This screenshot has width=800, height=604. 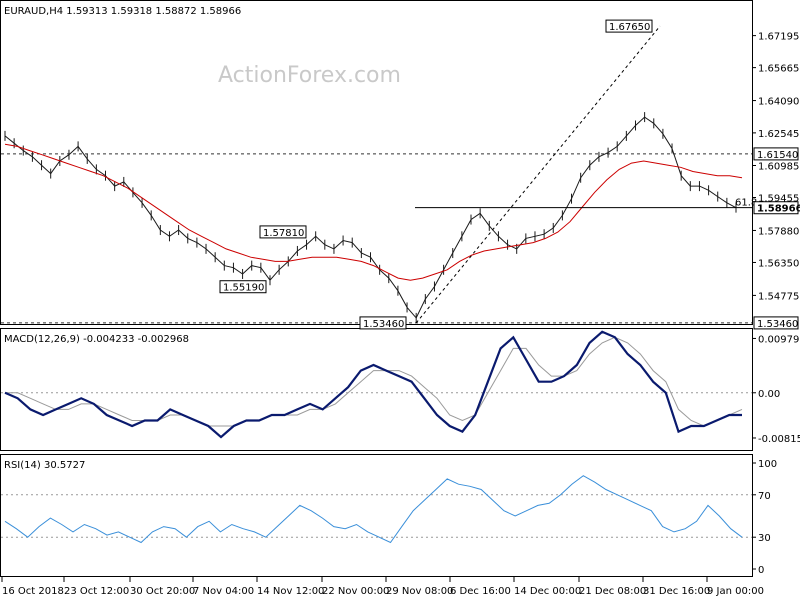 What do you see at coordinates (778, 102) in the screenshot?
I see `price-y-tick-label: 1.64090` at bounding box center [778, 102].